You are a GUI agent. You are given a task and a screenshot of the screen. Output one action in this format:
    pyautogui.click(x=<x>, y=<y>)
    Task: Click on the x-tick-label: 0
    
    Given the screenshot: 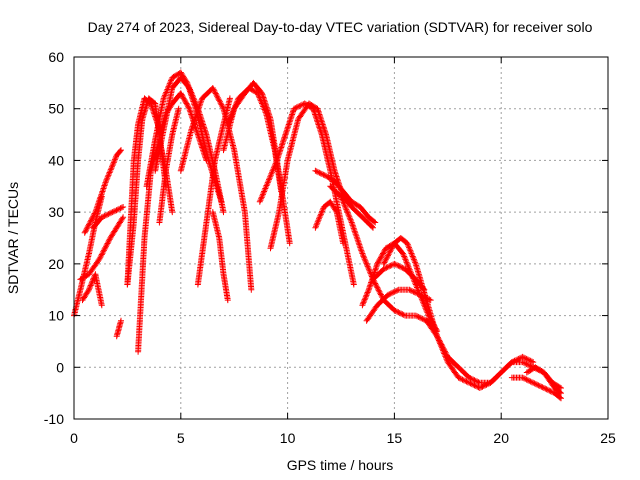 What is the action you would take?
    pyautogui.click(x=74, y=438)
    